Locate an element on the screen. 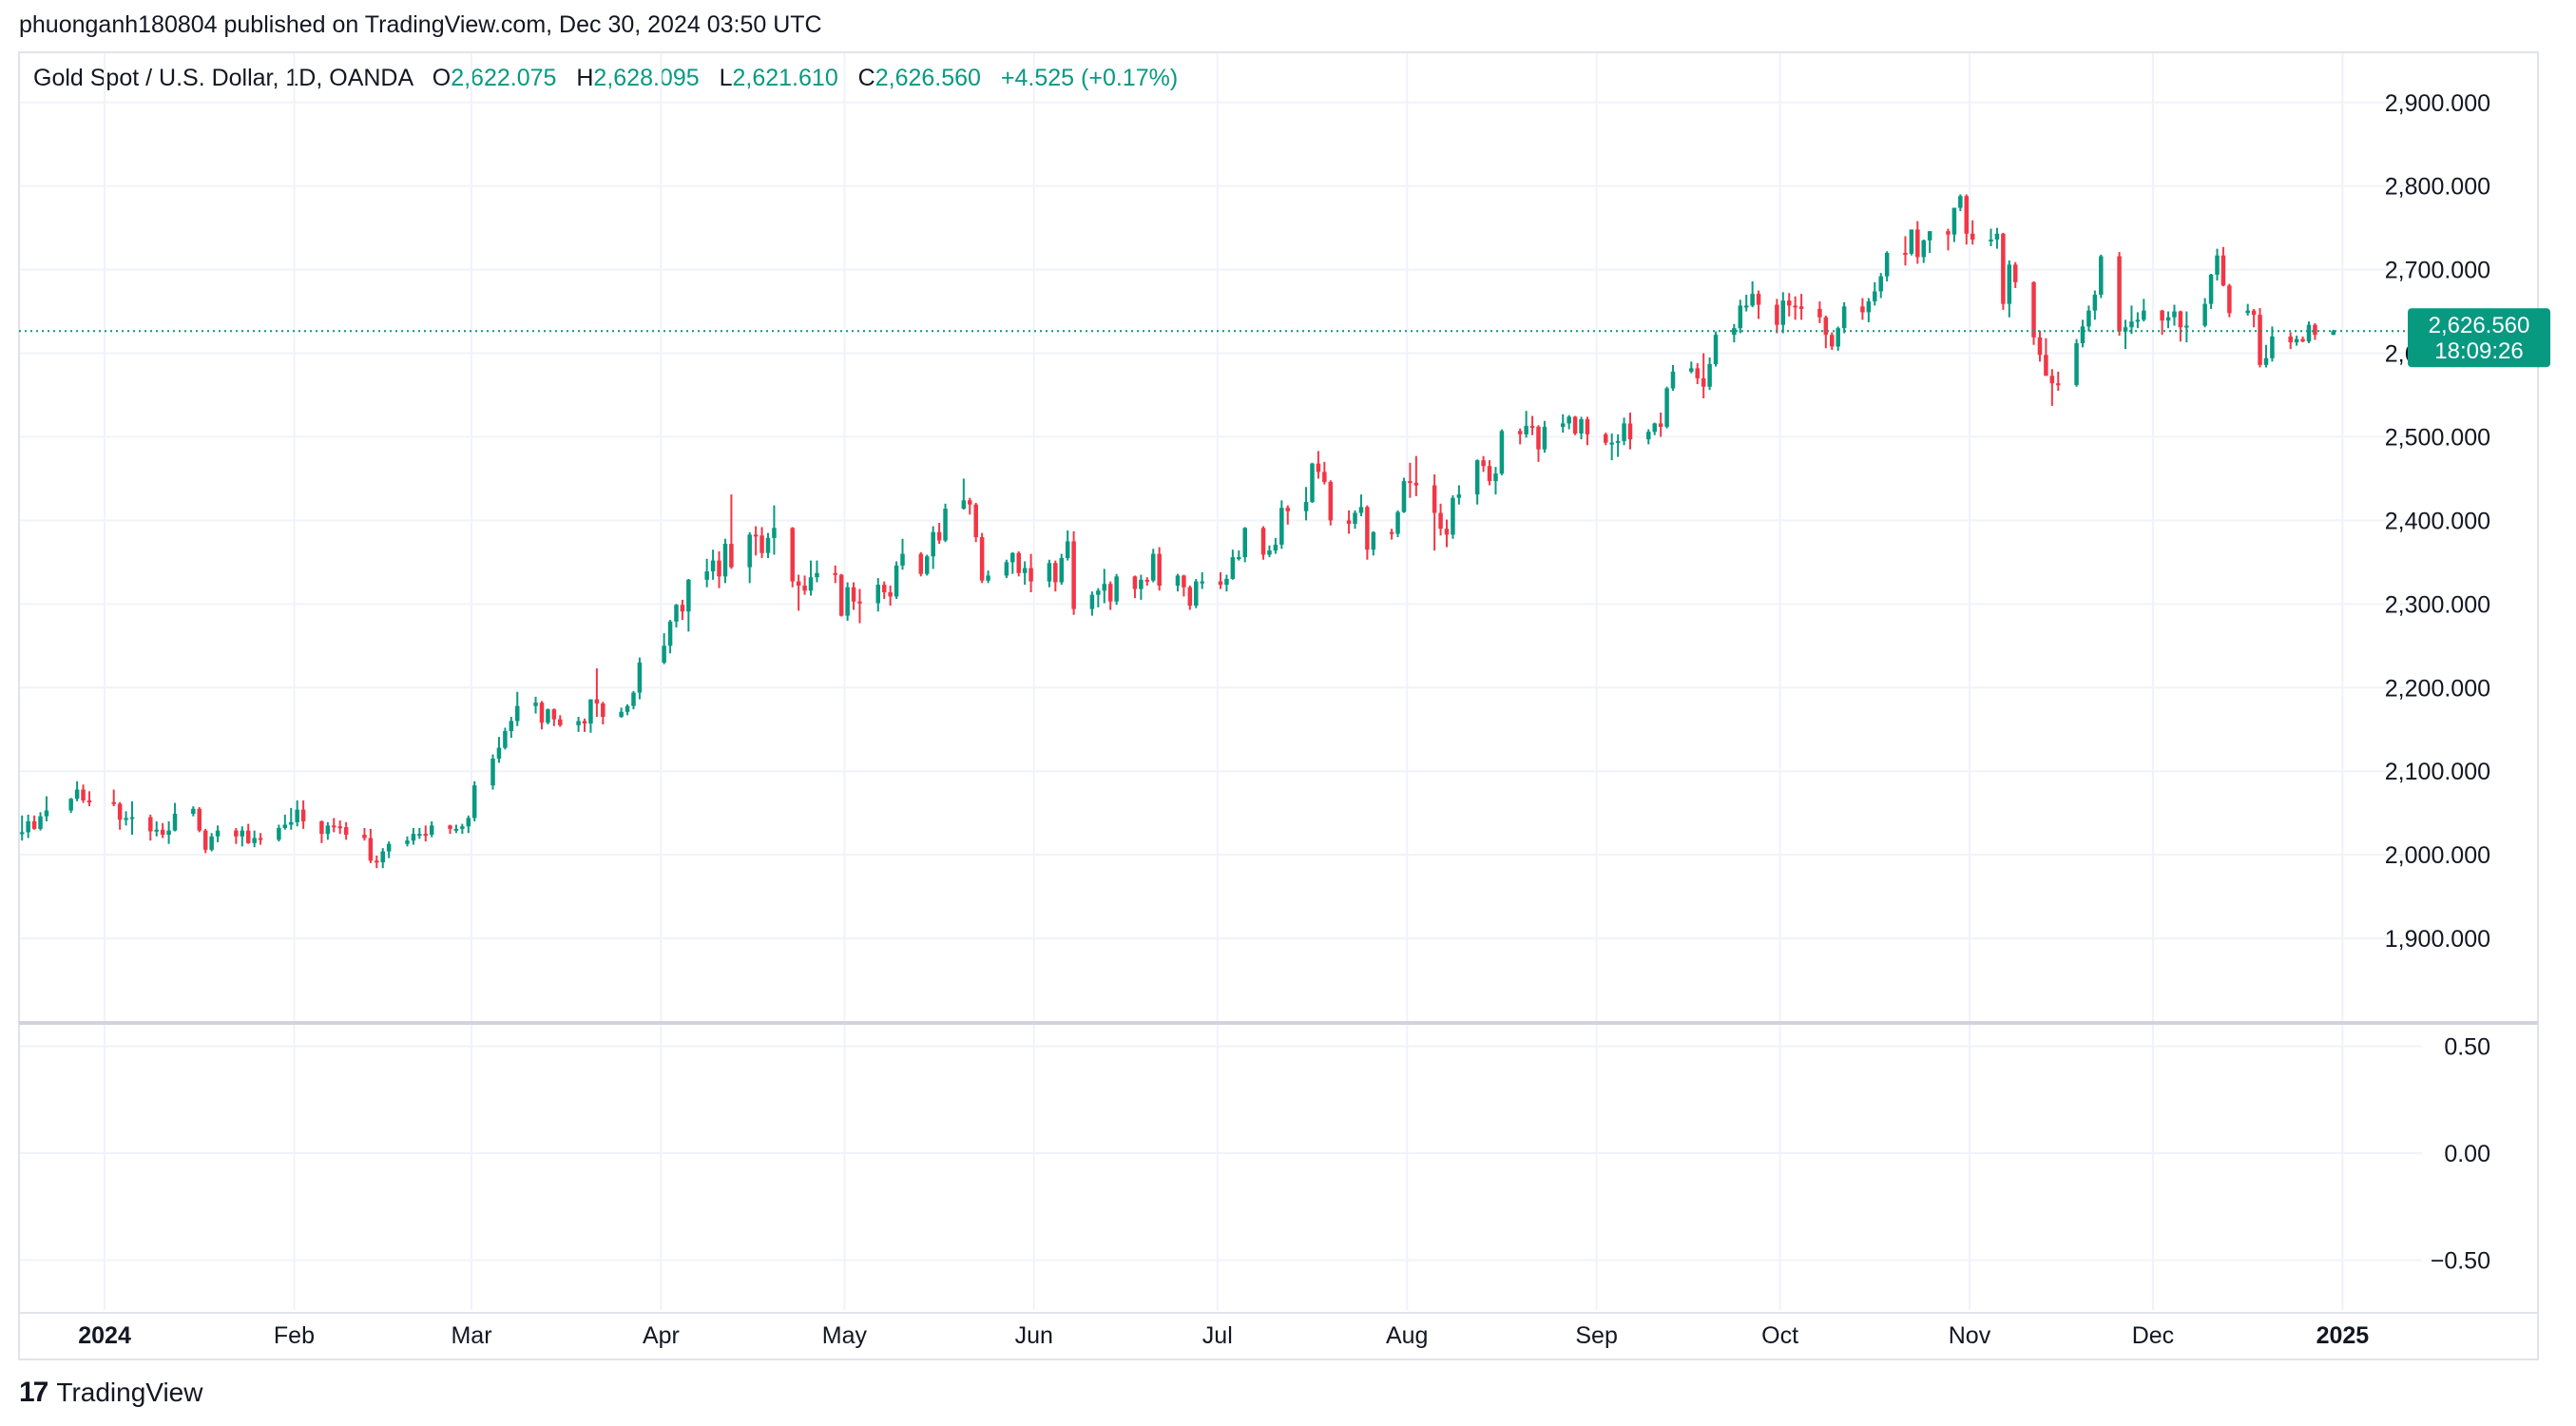  price-tick-label: 2,200.000 is located at coordinates (2437, 688).